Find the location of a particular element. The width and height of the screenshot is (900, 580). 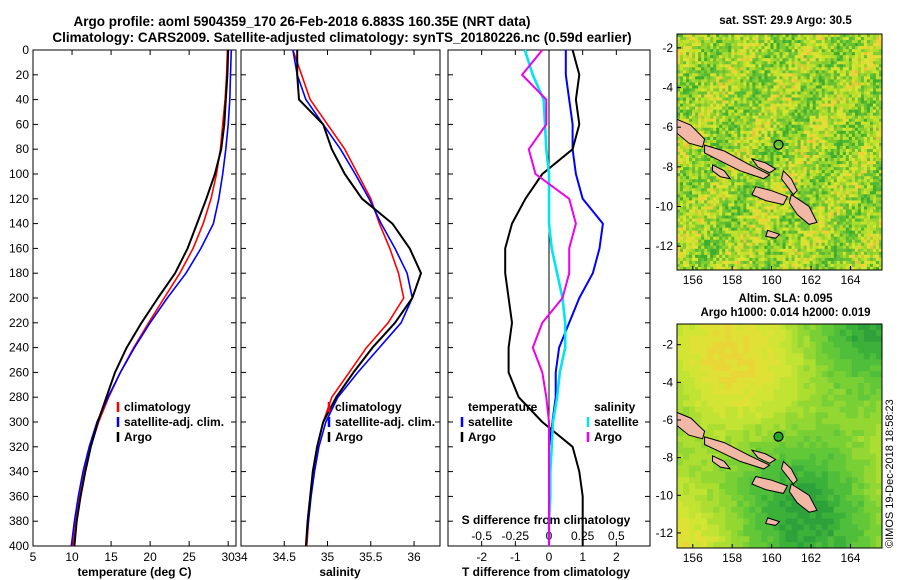

legend-label: climatology is located at coordinates (368, 407).